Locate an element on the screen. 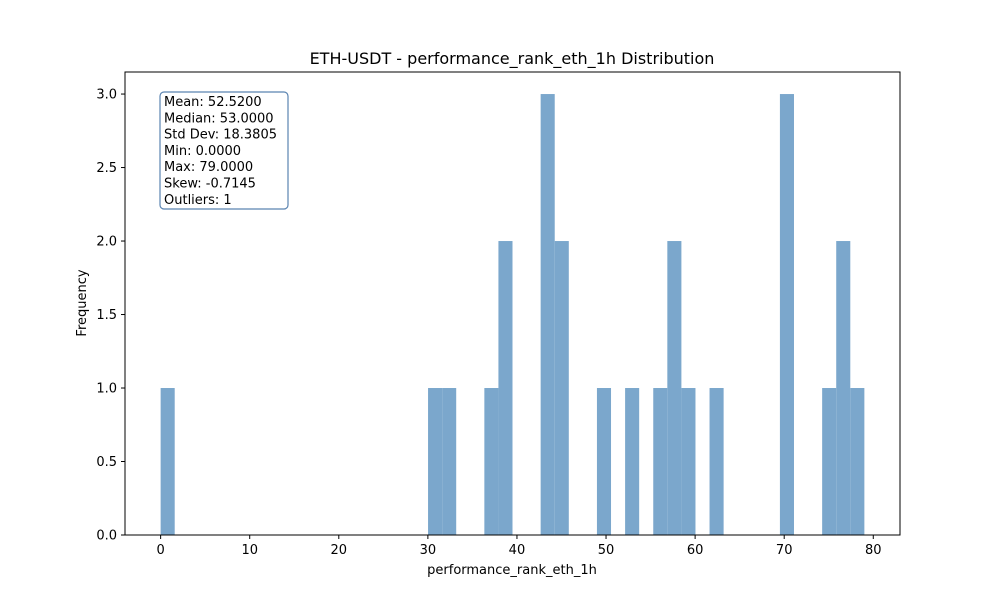 Image resolution: width=1000 pixels, height=600 pixels. x-tick-label: 70 is located at coordinates (784, 550).